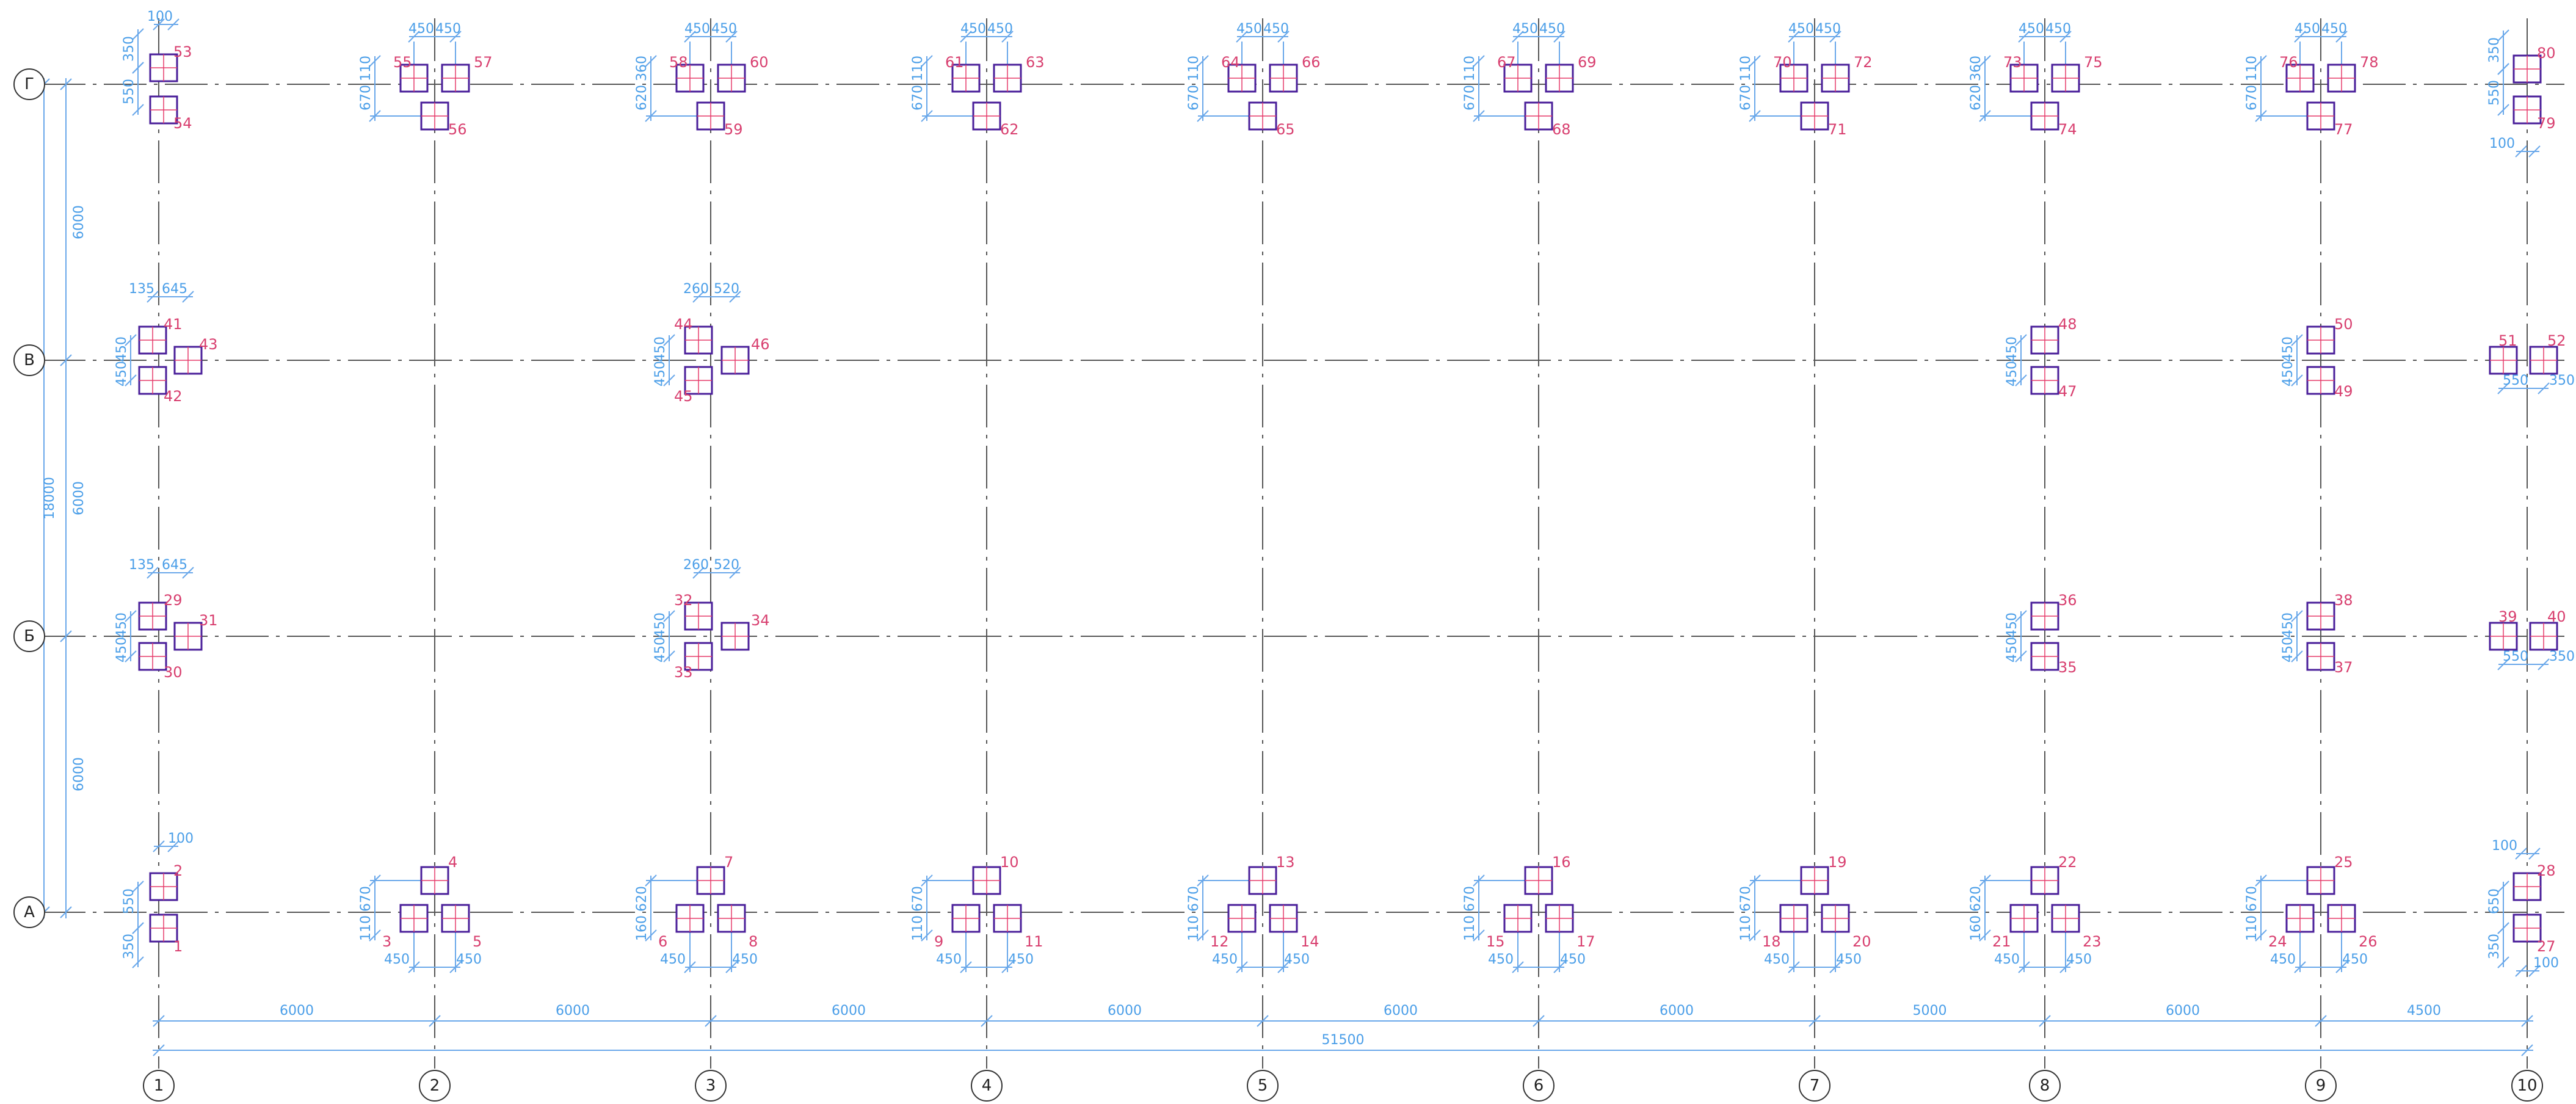 The width and height of the screenshot is (2576, 1104). I want to click on pile-number: 25, so click(2343, 862).